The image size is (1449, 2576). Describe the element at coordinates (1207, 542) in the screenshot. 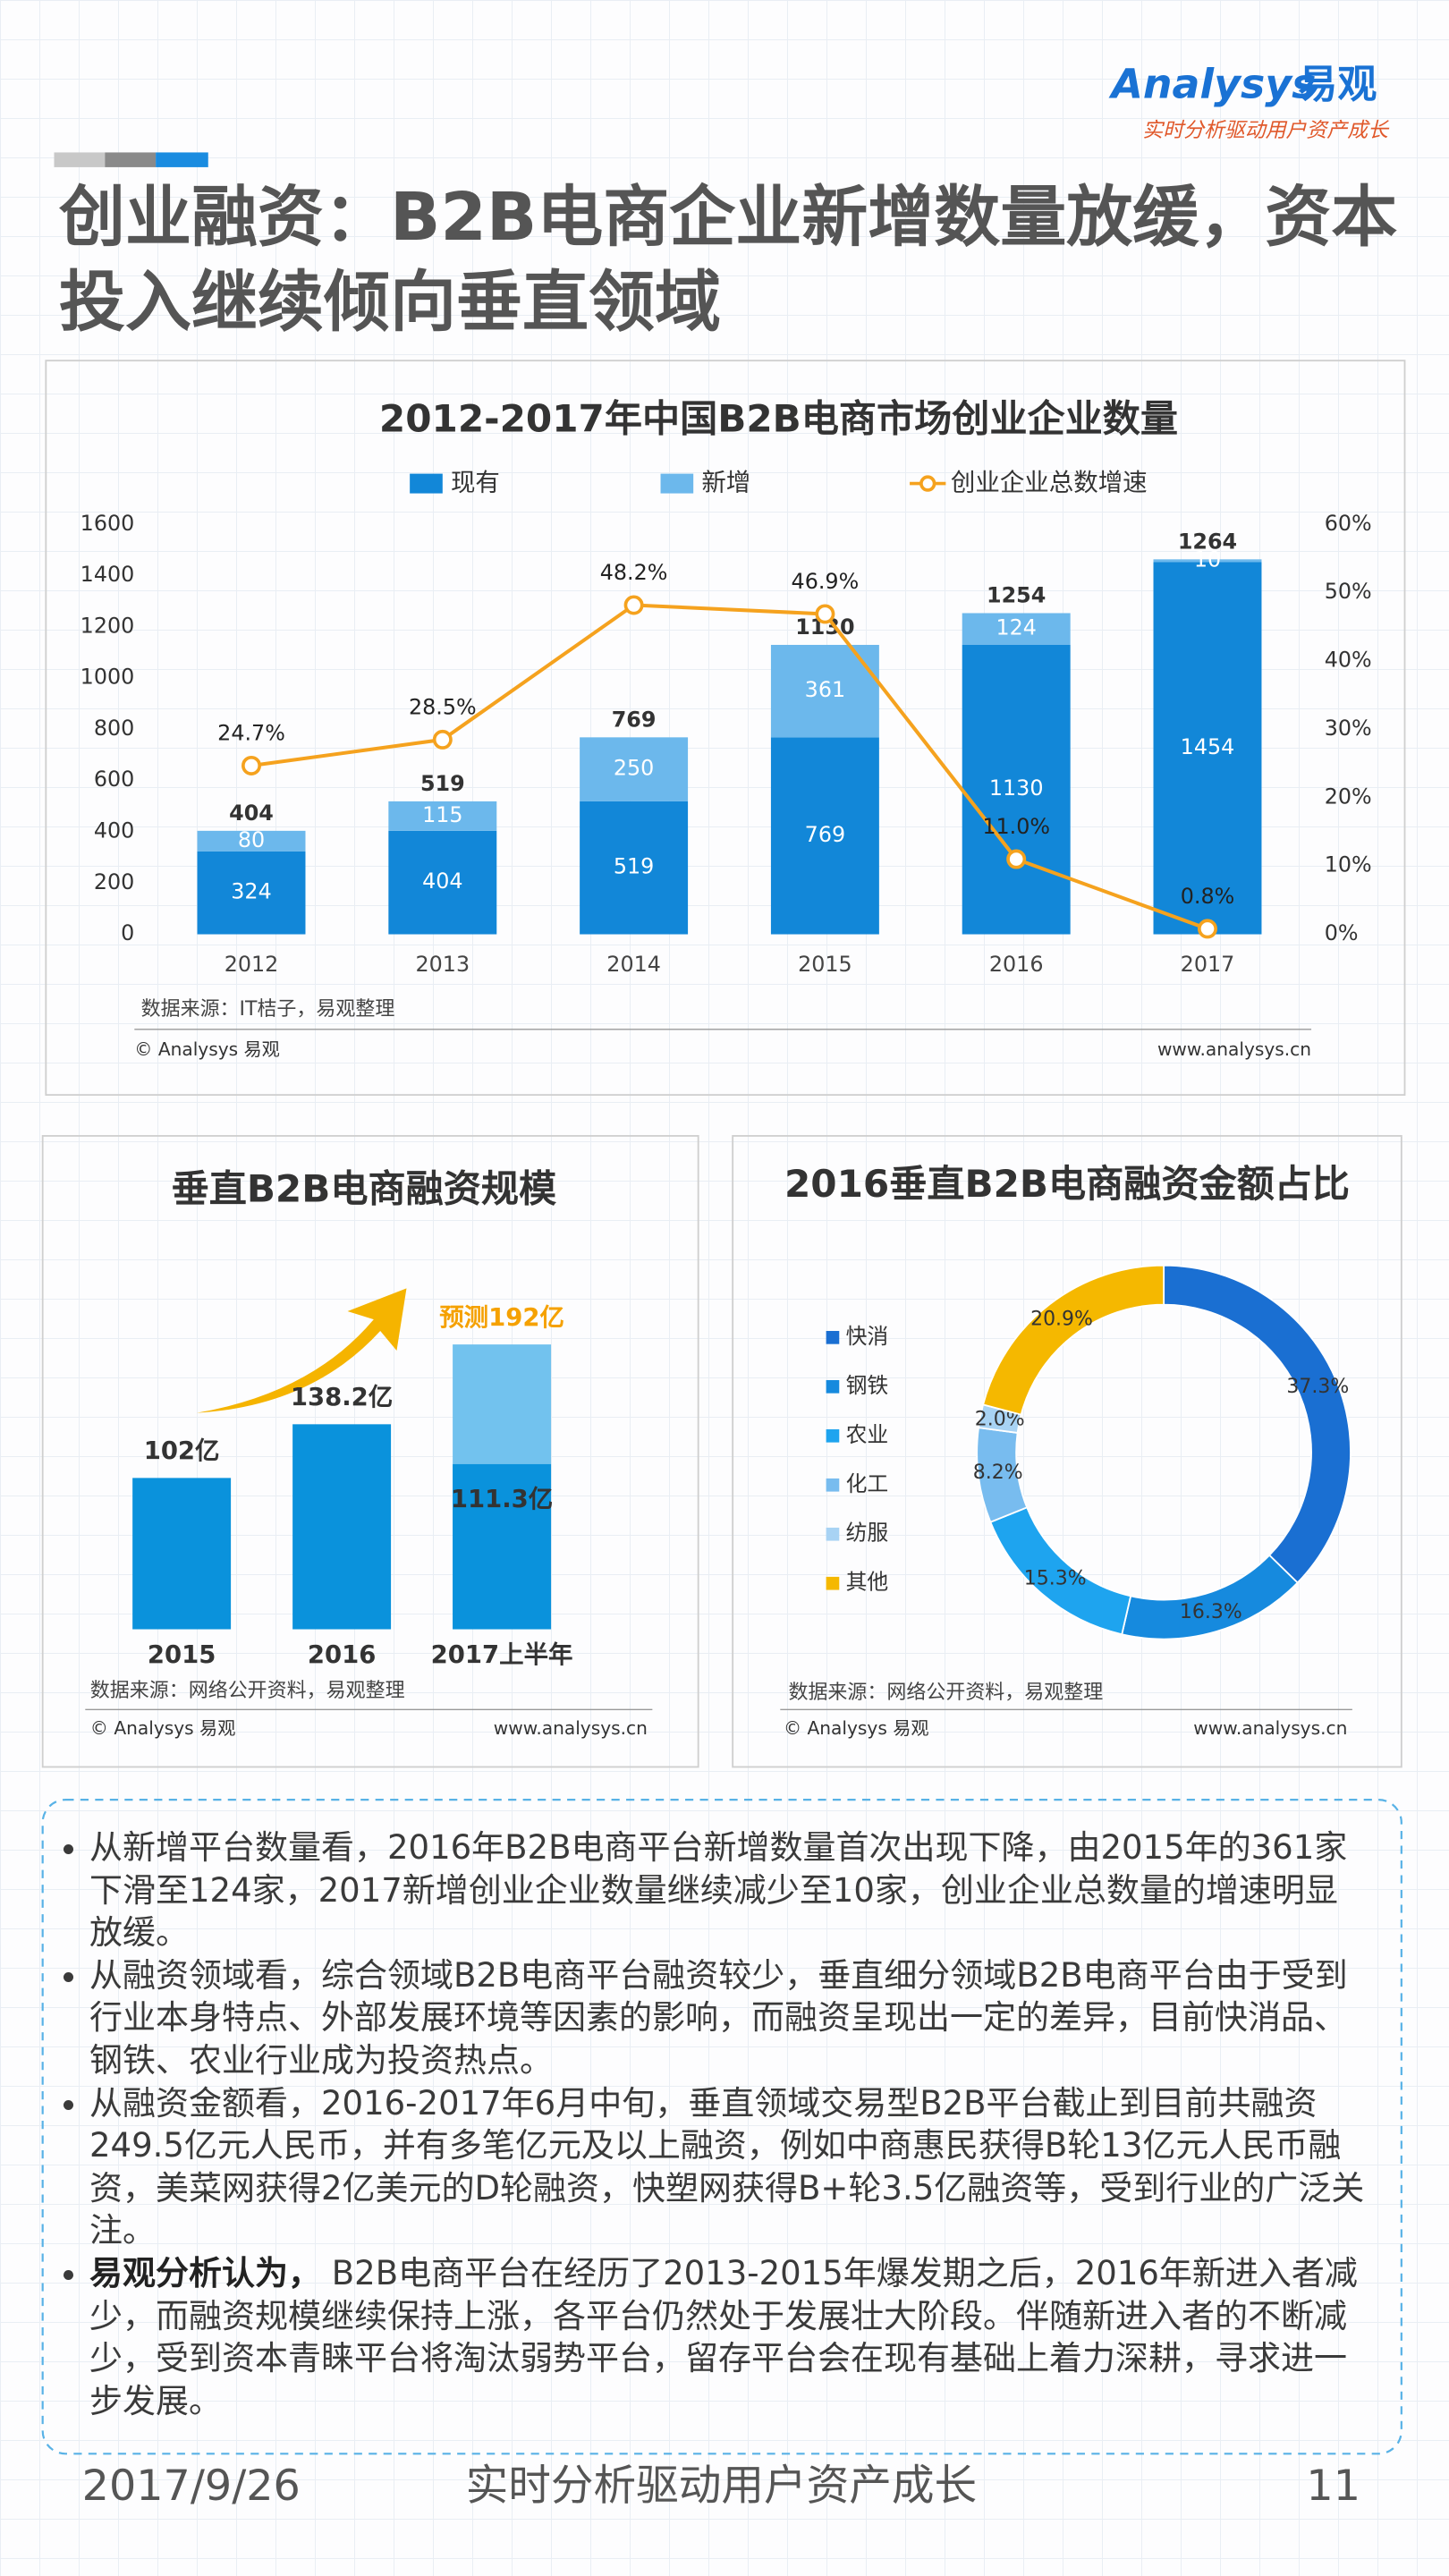

I see `total-label: 1264` at that location.